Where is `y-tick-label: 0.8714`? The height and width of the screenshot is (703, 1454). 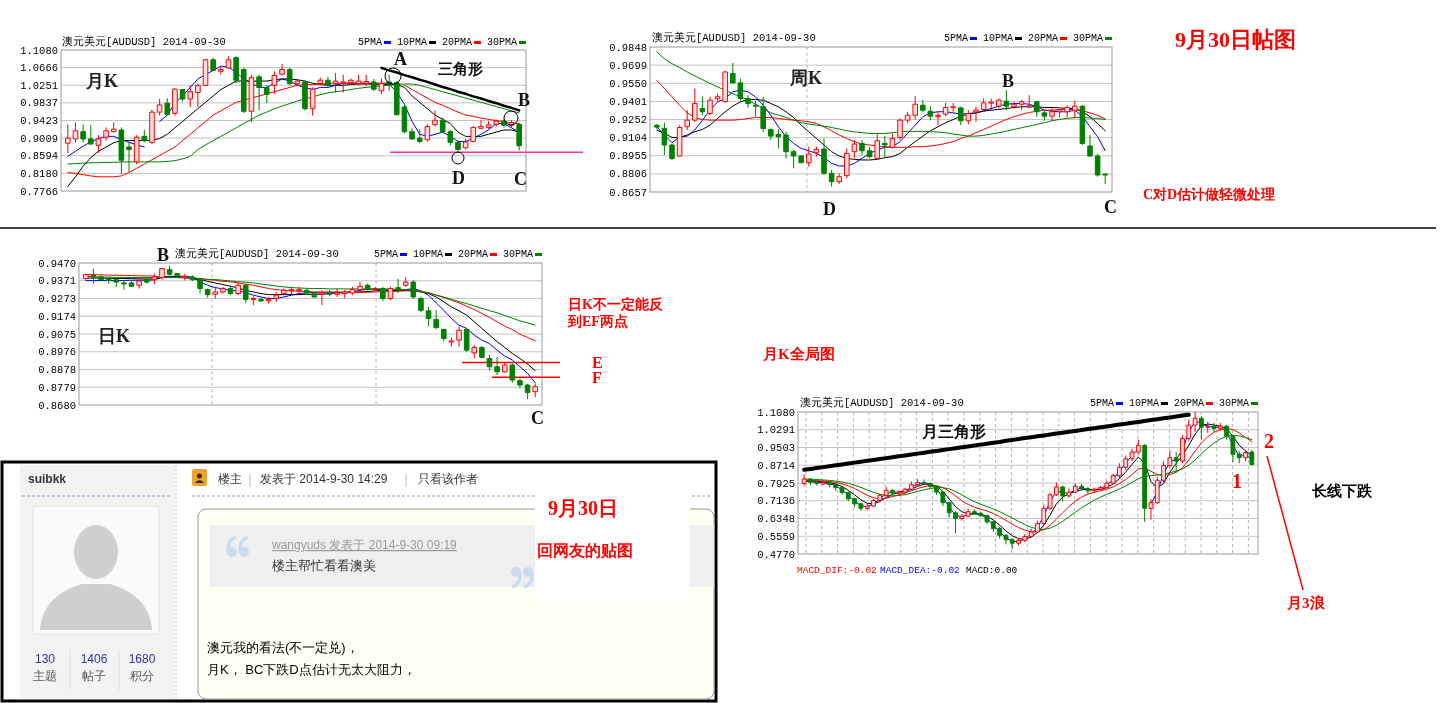
y-tick-label: 0.8714 is located at coordinates (776, 465).